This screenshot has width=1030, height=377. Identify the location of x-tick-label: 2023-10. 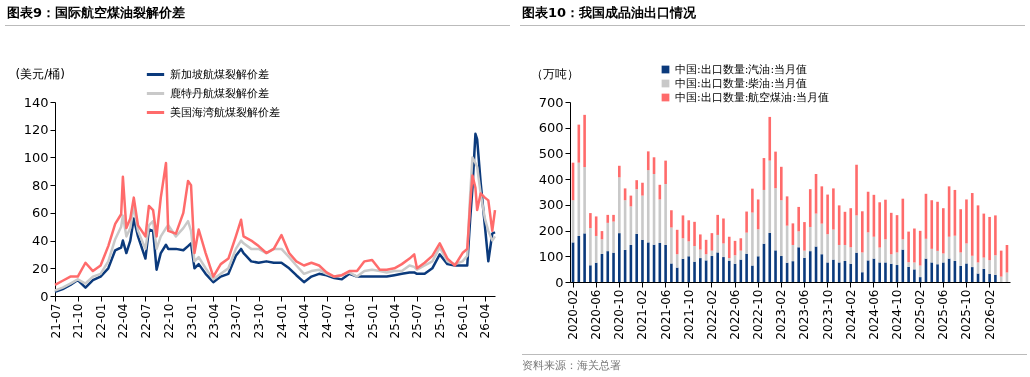
(827, 314).